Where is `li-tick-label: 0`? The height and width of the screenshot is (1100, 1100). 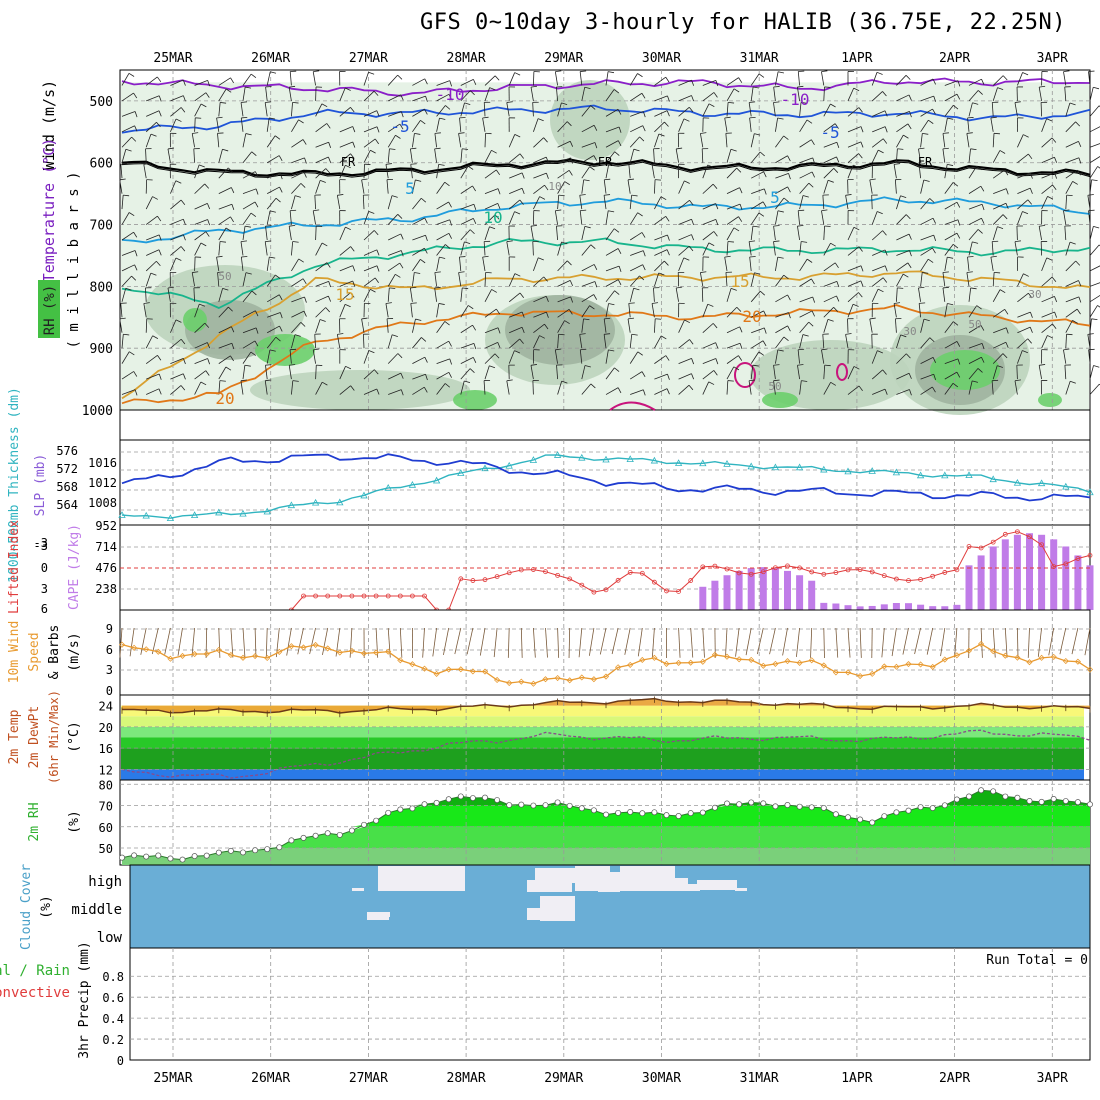
li-tick-label: 0 is located at coordinates (44, 568).